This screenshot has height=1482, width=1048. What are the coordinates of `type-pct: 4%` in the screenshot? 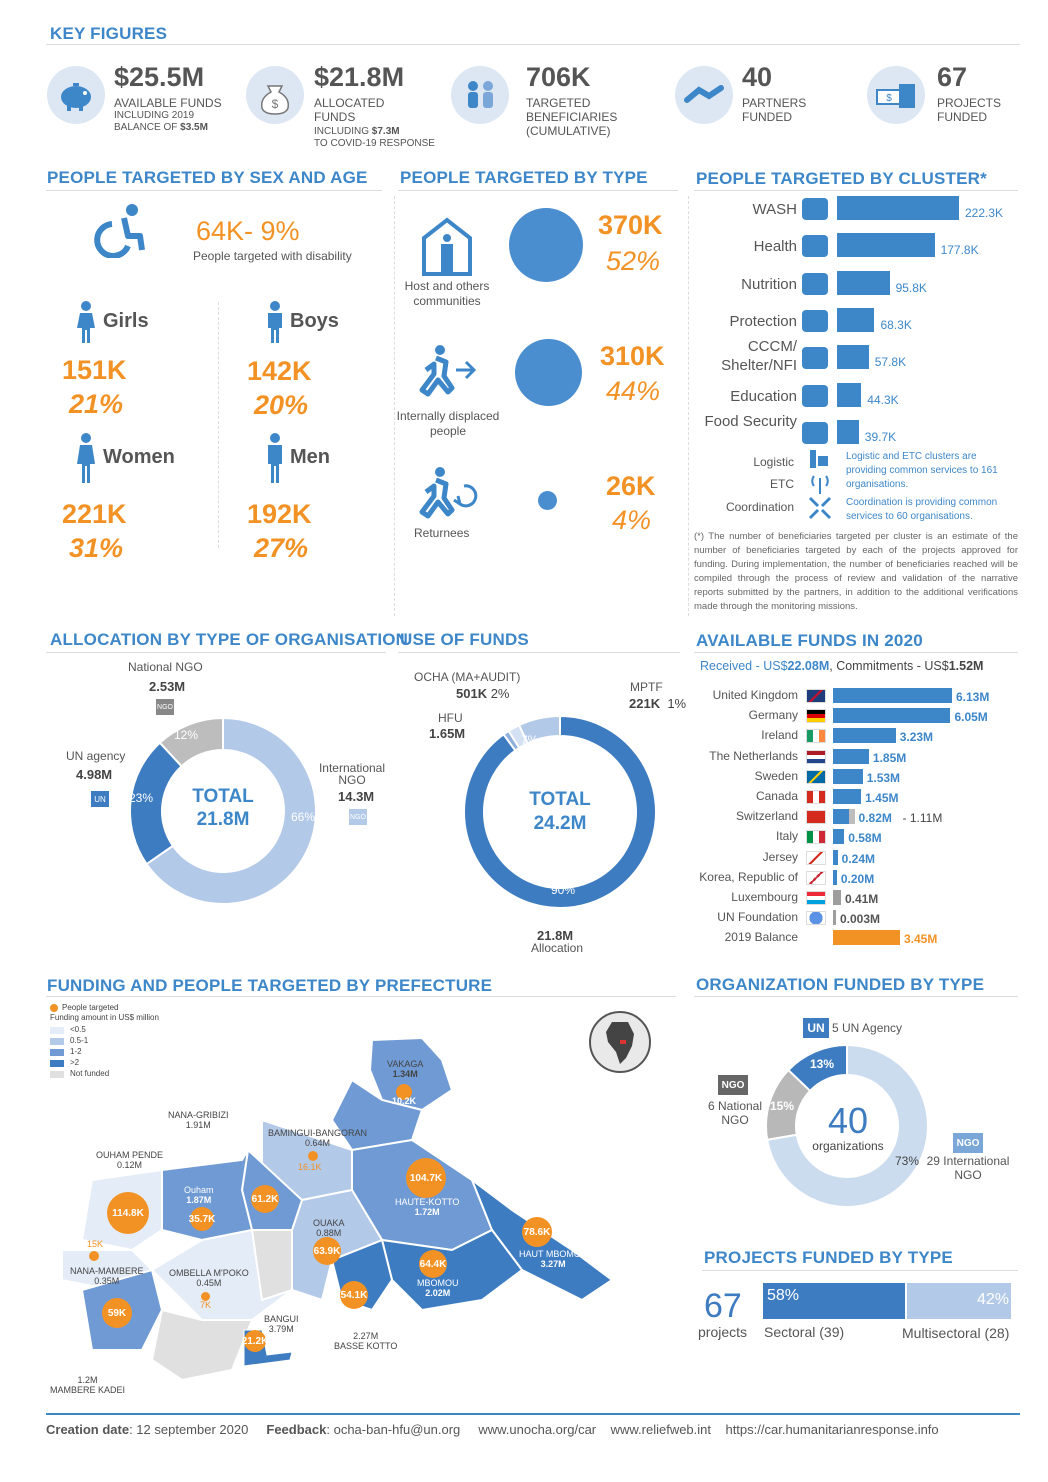 It's located at (632, 520).